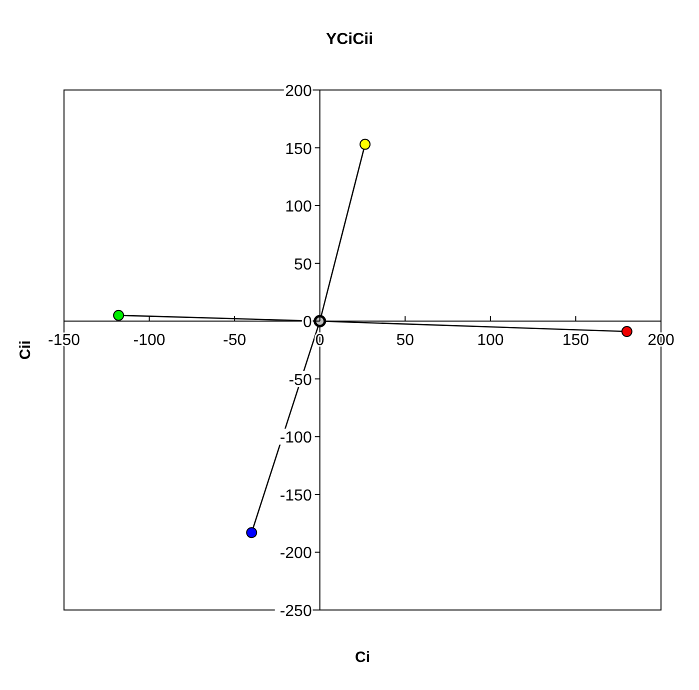 This screenshot has height=690, width=699. What do you see at coordinates (296, 611) in the screenshot?
I see `y-tick-label: -250` at bounding box center [296, 611].